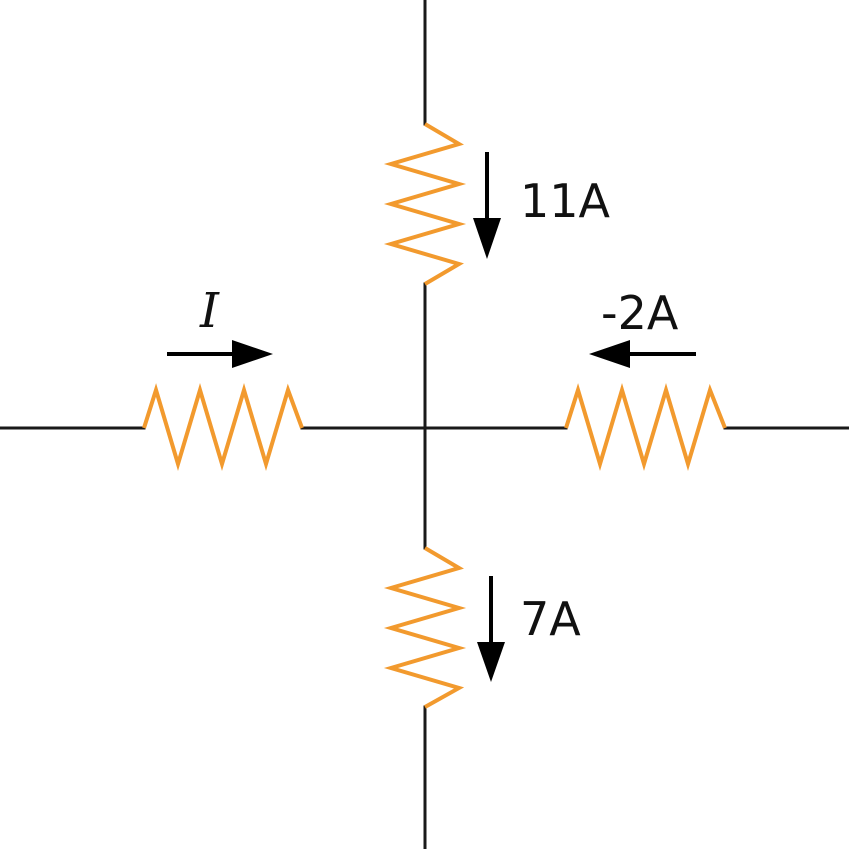 This screenshot has height=849, width=849. Describe the element at coordinates (220, 354) in the screenshot. I see `arrow-right-left` at that location.